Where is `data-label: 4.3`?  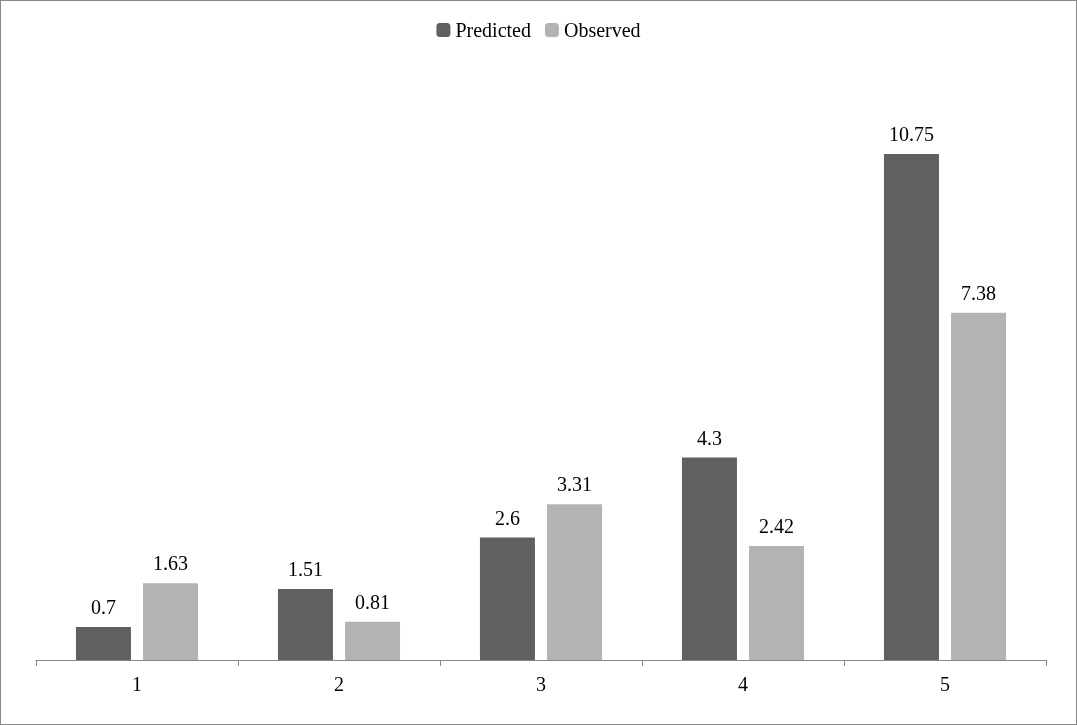 data-label: 4.3 is located at coordinates (709, 437).